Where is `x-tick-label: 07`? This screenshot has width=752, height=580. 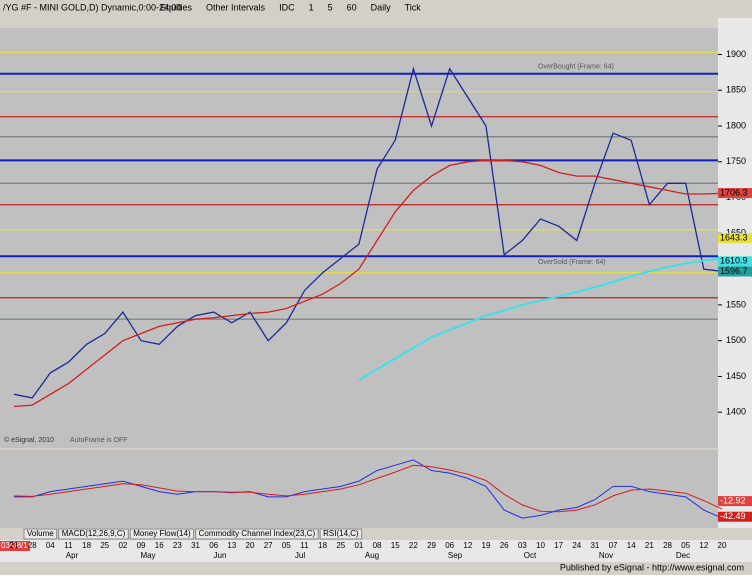
x-tick-label: 07 is located at coordinates (613, 545).